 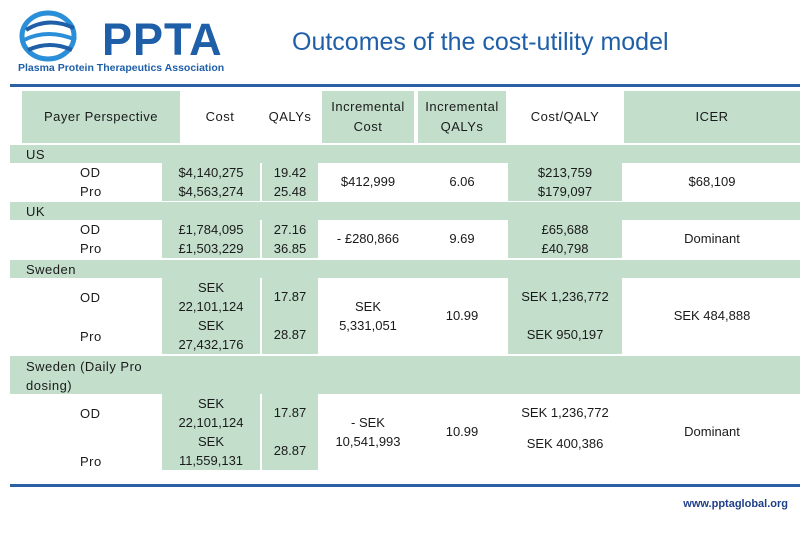 What do you see at coordinates (462, 182) in the screenshot?
I see `incremental-qalys: 6.06` at bounding box center [462, 182].